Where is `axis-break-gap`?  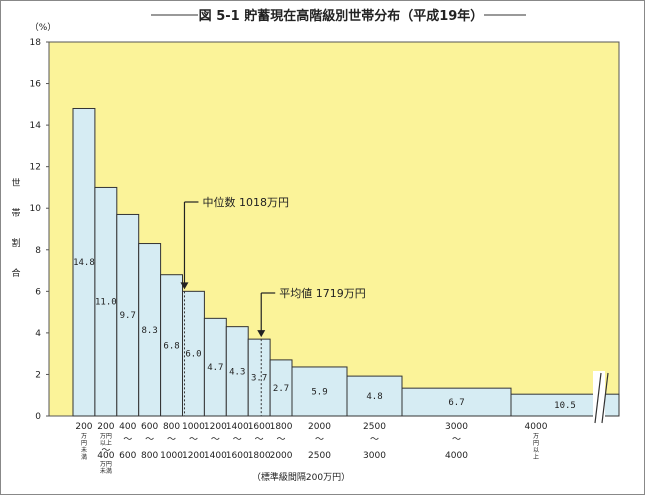 axis-break-gap is located at coordinates (599, 396).